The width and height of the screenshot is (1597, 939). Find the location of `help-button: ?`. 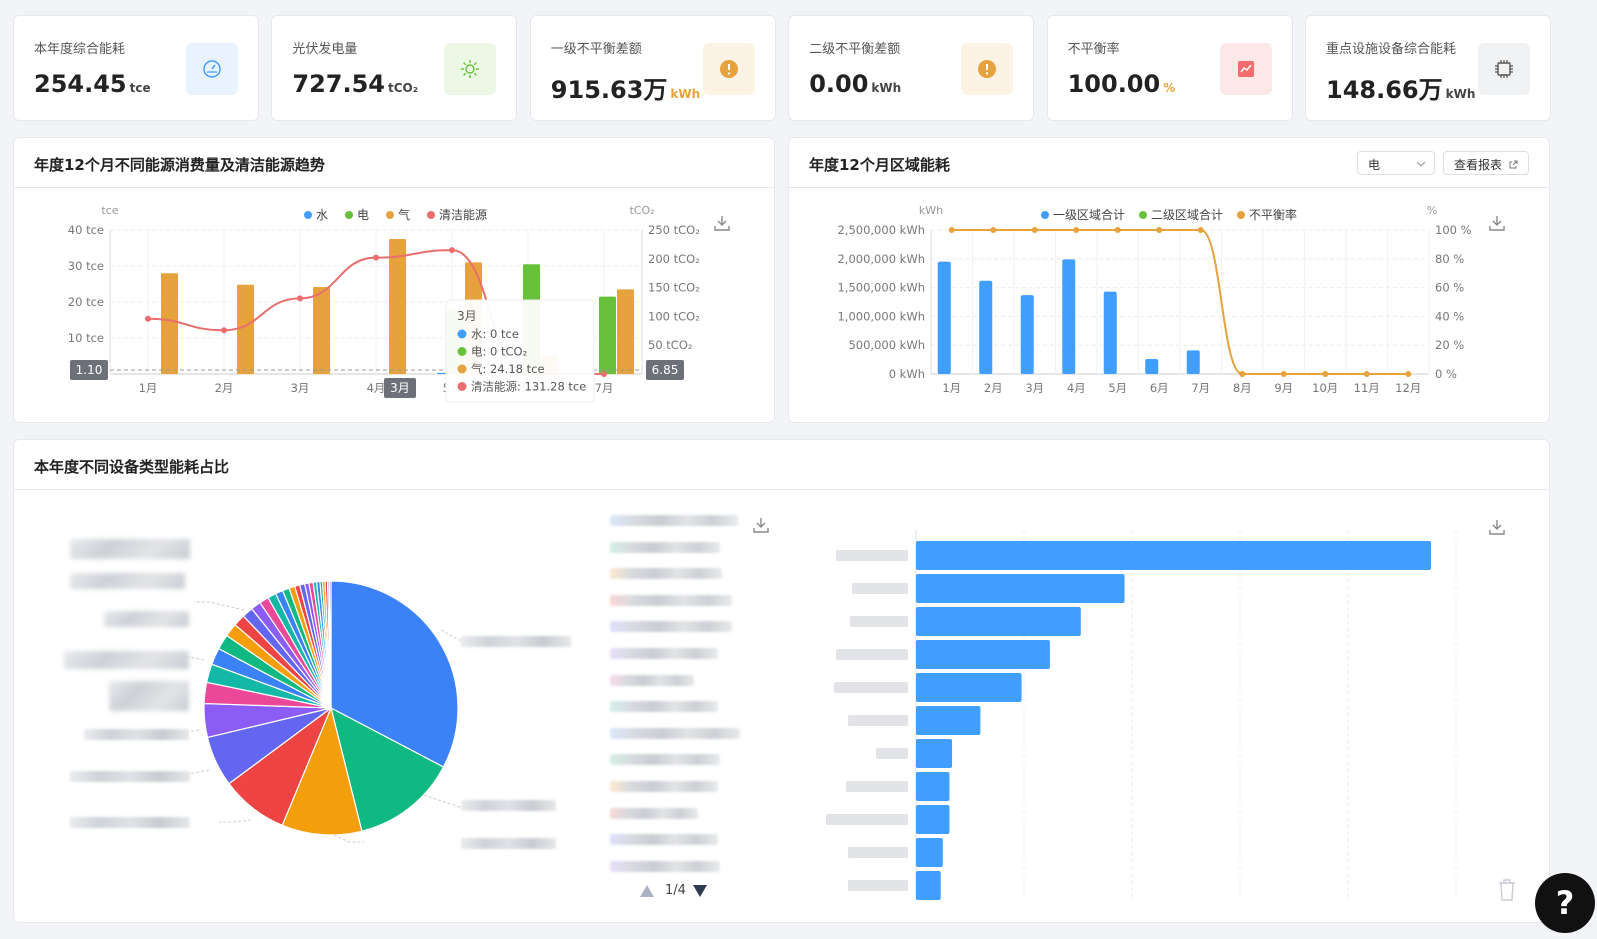

help-button: ? is located at coordinates (1565, 903).